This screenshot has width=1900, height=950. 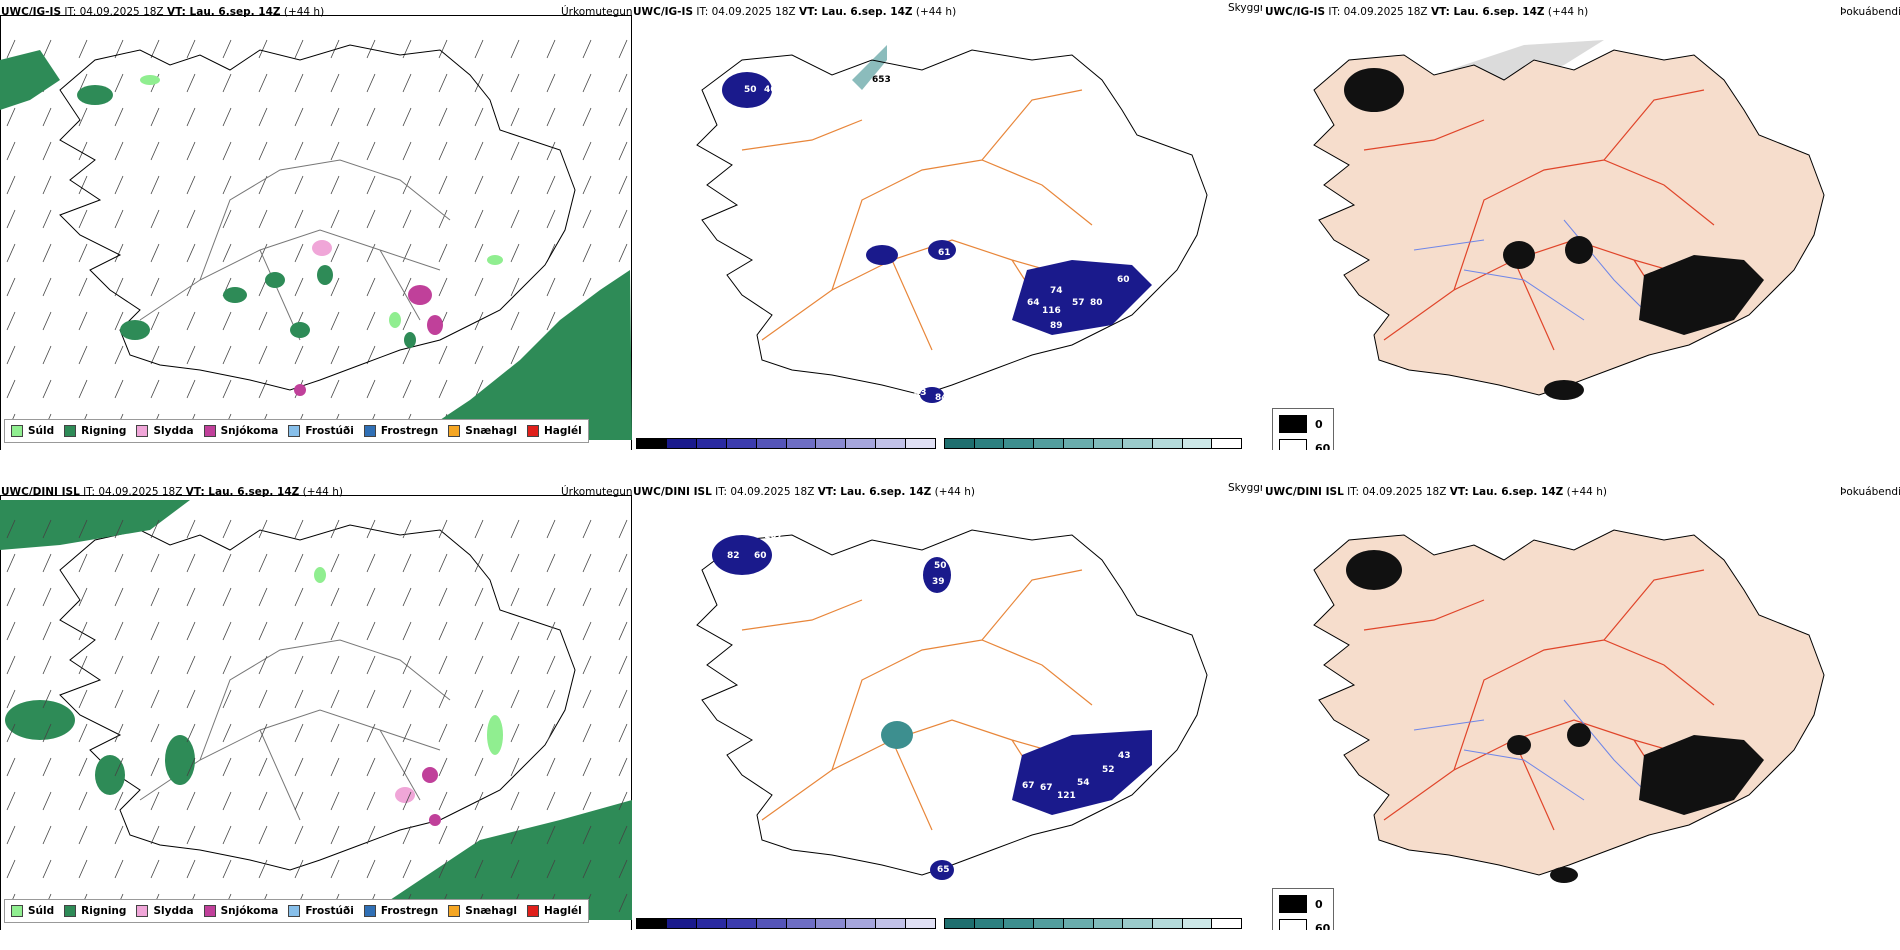 What do you see at coordinates (773, 536) in the screenshot?
I see `value-label: 107` at bounding box center [773, 536].